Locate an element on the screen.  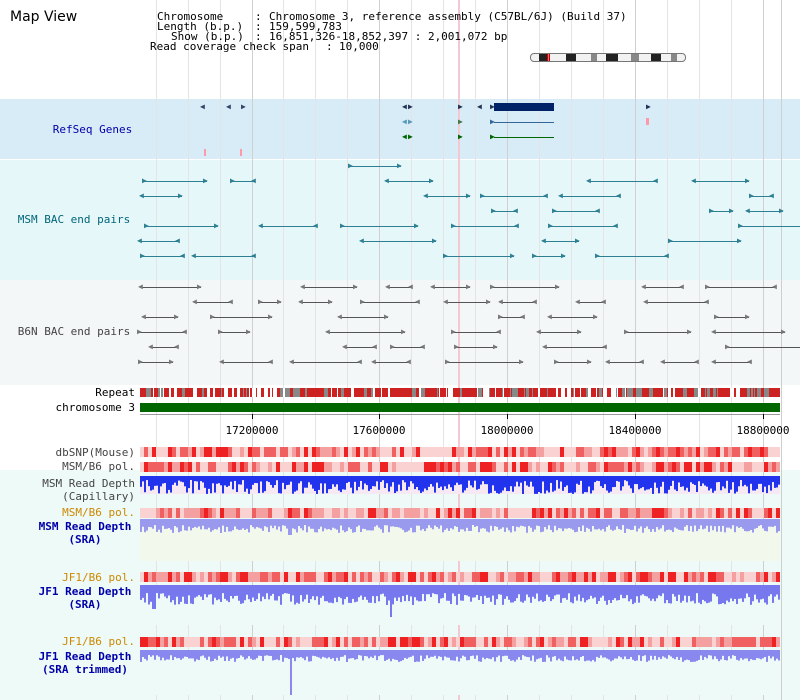
ideogram-position-marker is located at coordinates (548, 57).